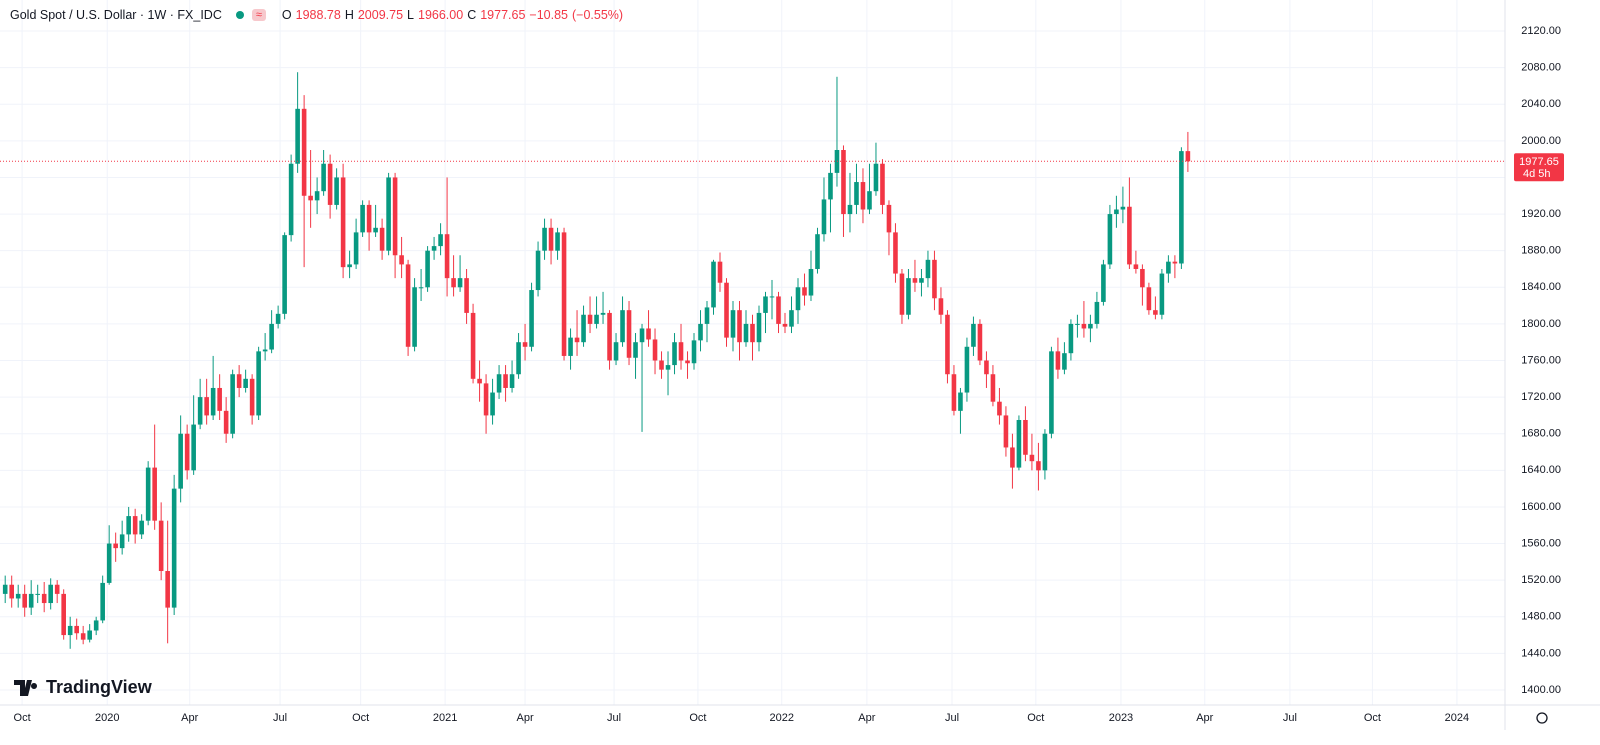 This screenshot has height=745, width=1600. Describe the element at coordinates (1541, 324) in the screenshot. I see `y-tick-label: 1800.00` at that location.